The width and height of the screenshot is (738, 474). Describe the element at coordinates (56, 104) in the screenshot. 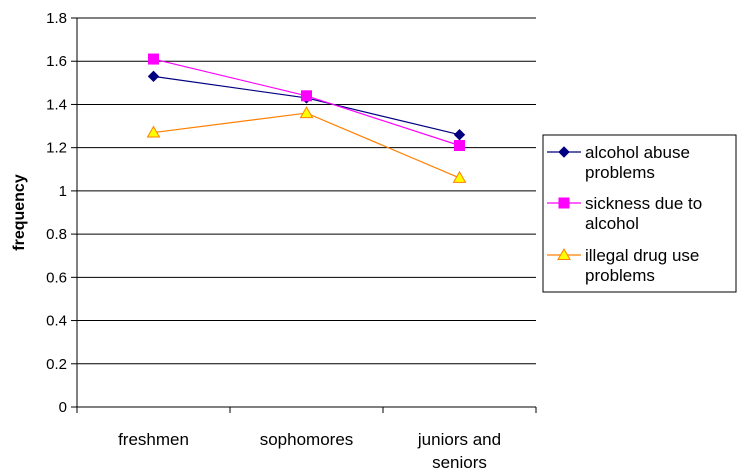

I see `y-tick-label: 1.4` at that location.